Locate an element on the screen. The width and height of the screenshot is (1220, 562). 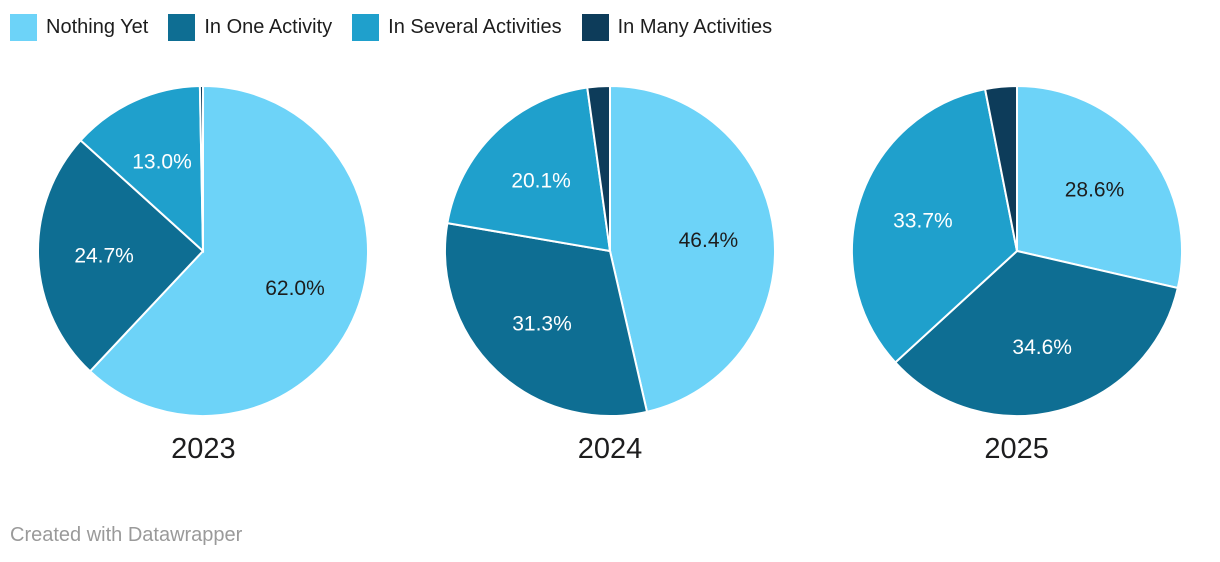
year-label: 2024 is located at coordinates (610, 449).